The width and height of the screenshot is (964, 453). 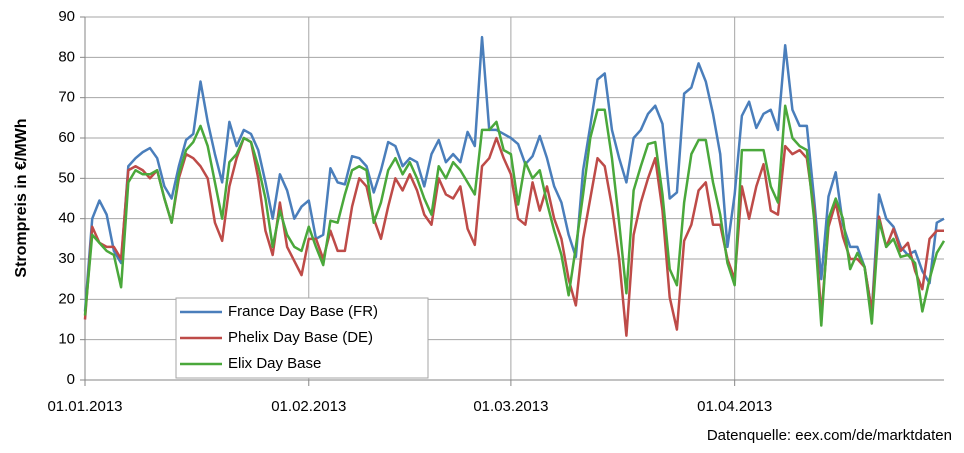 I want to click on y-tick-label: 0, so click(x=71, y=379).